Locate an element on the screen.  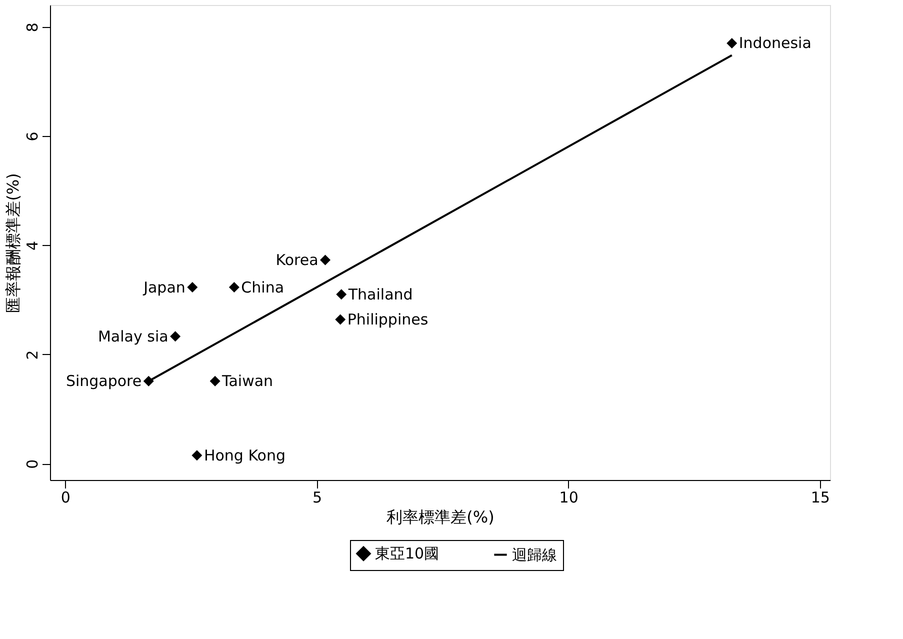
x-axis-title: 利率標準差(%) is located at coordinates (440, 517).